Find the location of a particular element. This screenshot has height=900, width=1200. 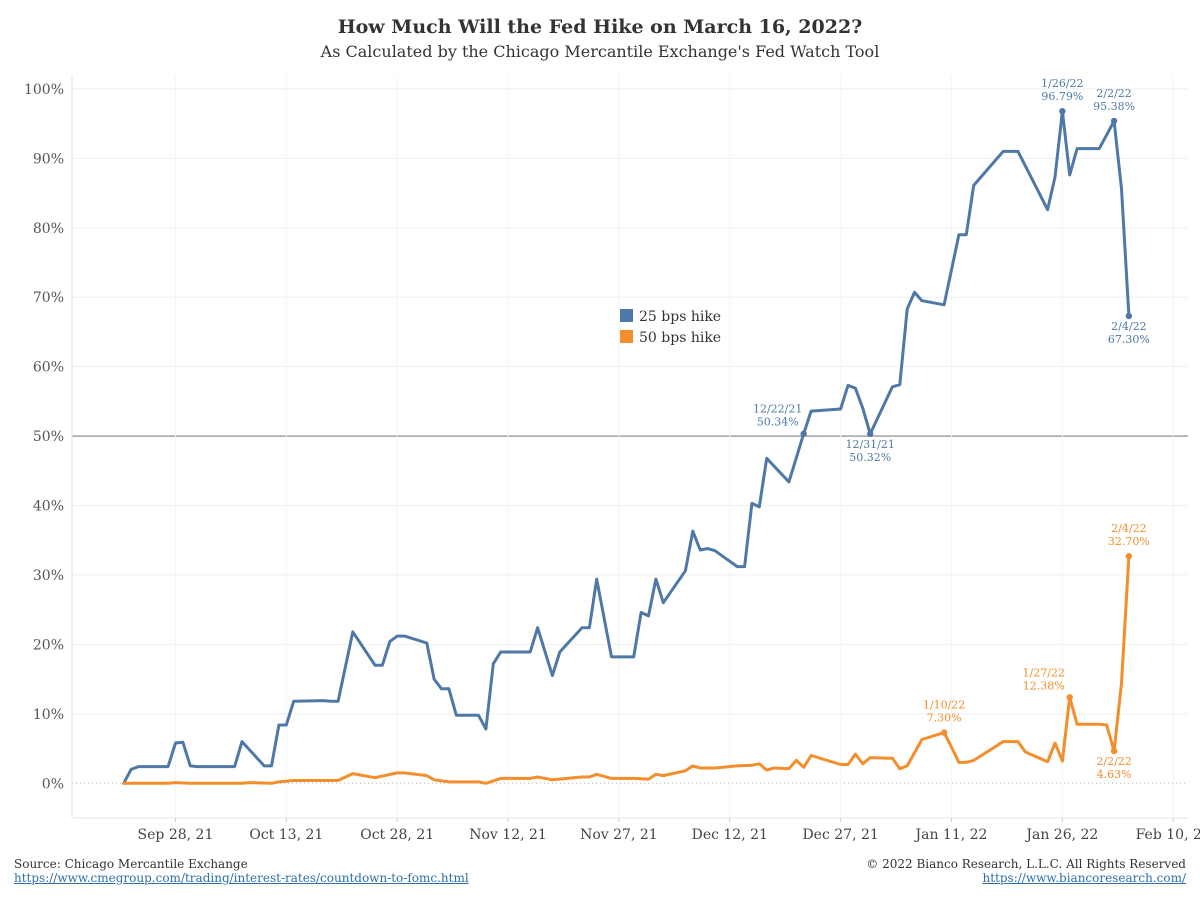

x-tick-label: Nov 27, 21 is located at coordinates (619, 835).